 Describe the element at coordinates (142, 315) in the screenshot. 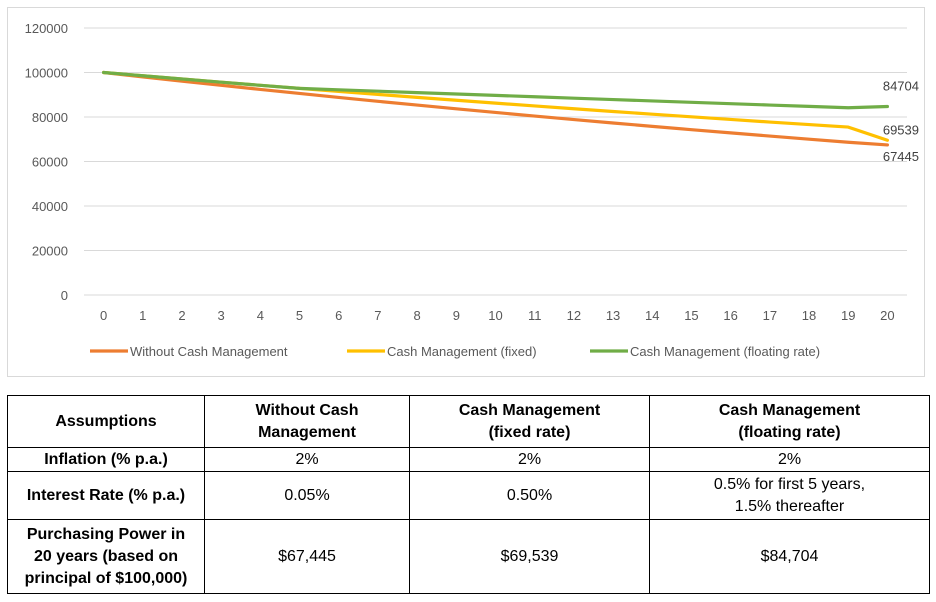

I see `x-tick-label: 1` at that location.